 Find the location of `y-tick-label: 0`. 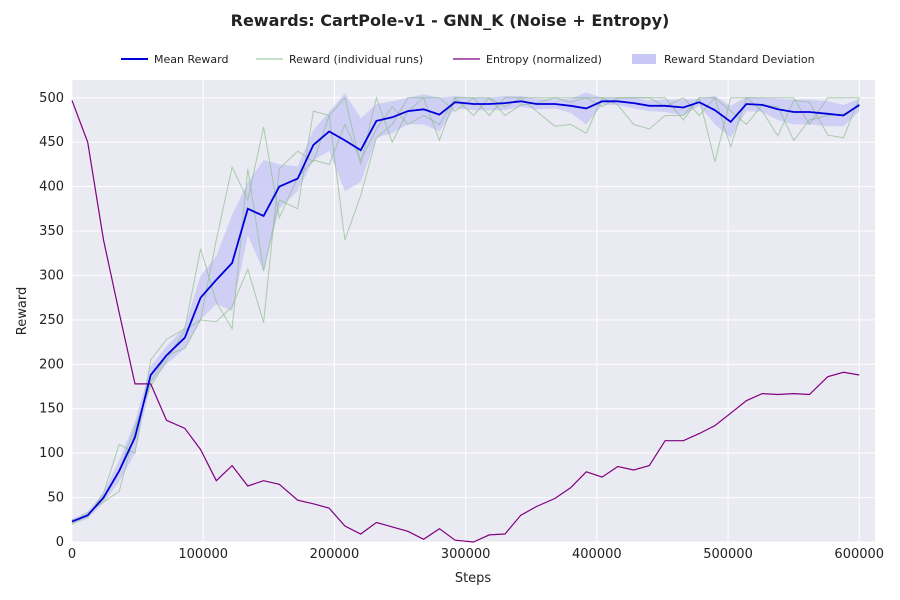

y-tick-label: 0 is located at coordinates (60, 542).